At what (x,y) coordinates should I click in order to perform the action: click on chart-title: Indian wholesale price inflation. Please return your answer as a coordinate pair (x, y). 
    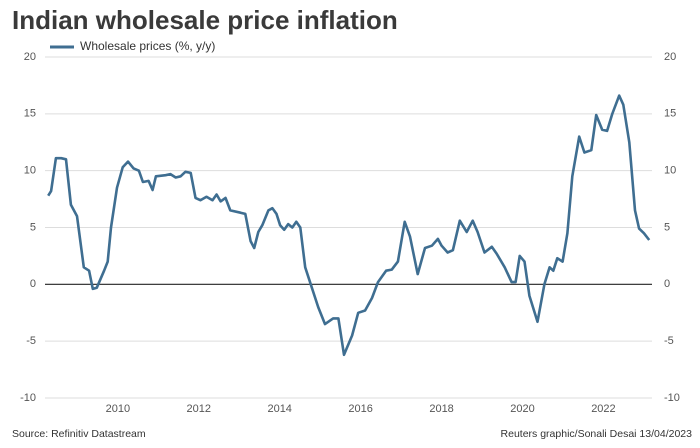
    Looking at the image, I should click on (205, 20).